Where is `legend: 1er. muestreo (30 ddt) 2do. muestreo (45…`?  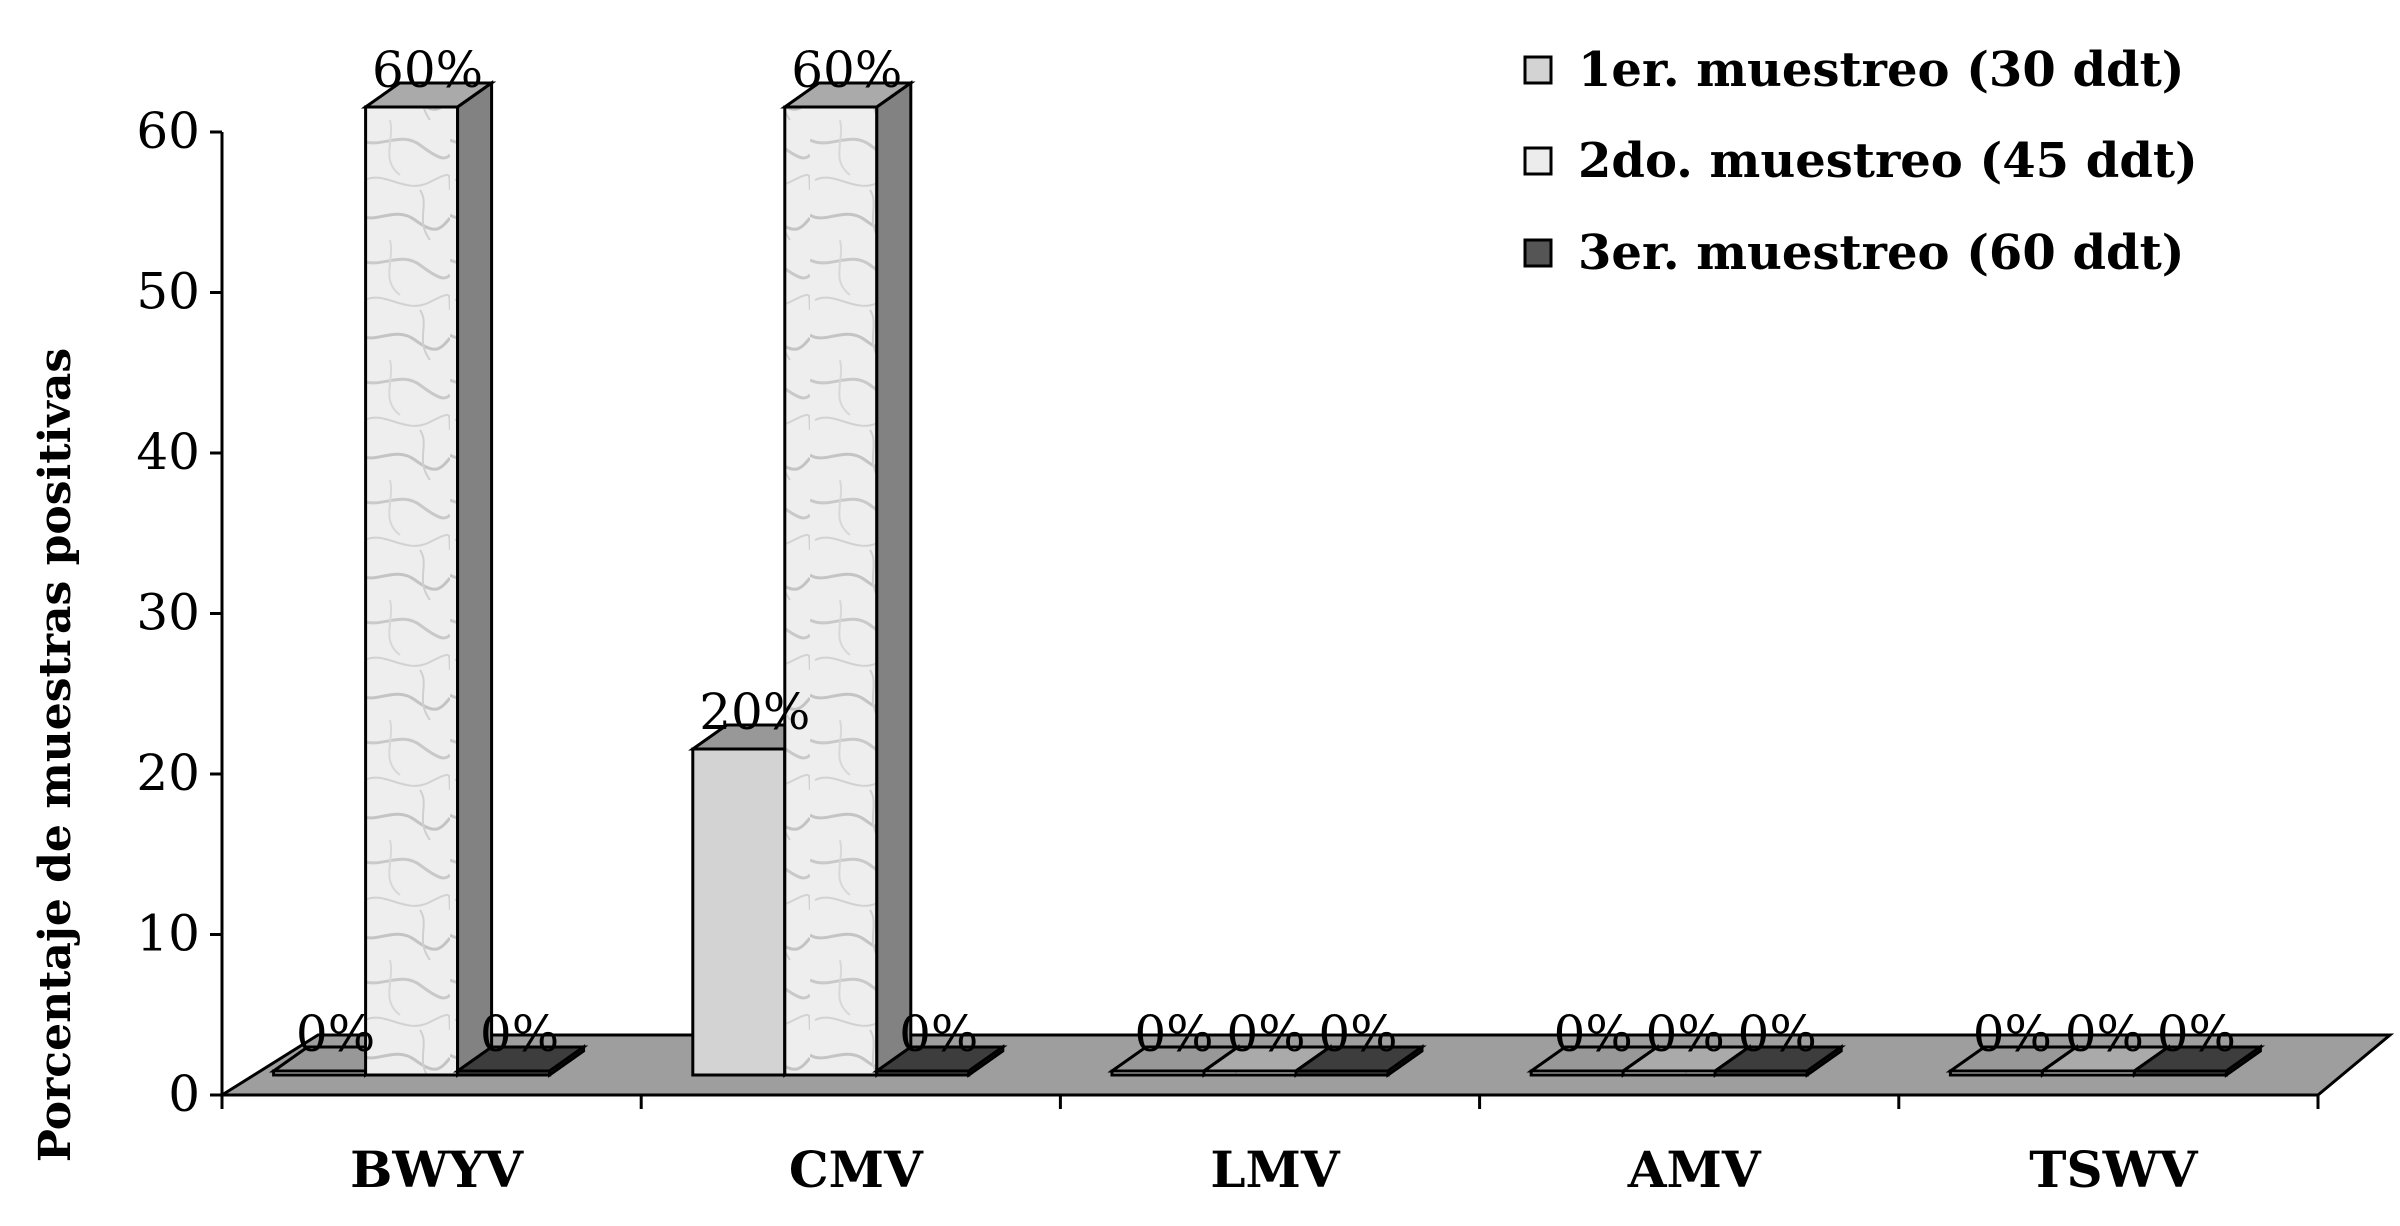 legend: 1er. muestreo (30 ddt) 2do. muestreo (45… is located at coordinates (1860, 161).